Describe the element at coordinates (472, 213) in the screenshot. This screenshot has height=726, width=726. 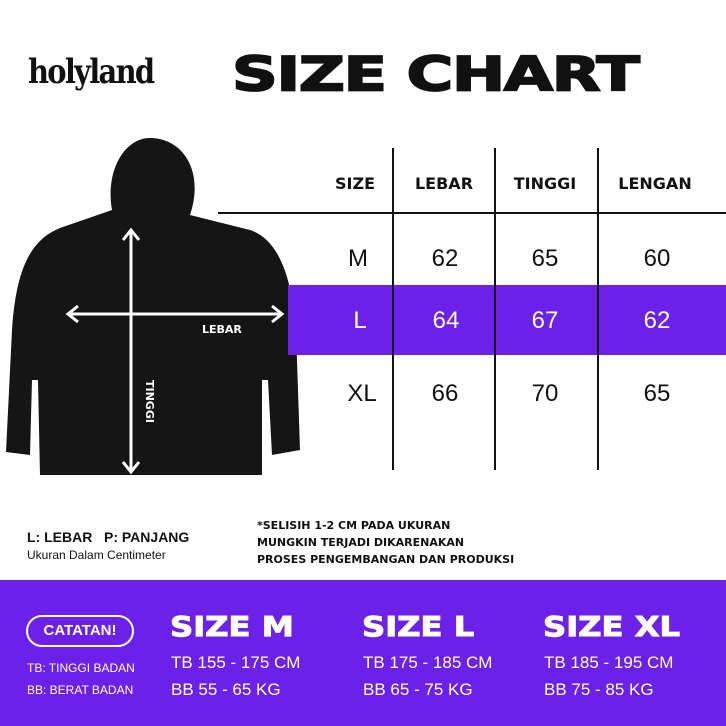
I see `header-divider` at that location.